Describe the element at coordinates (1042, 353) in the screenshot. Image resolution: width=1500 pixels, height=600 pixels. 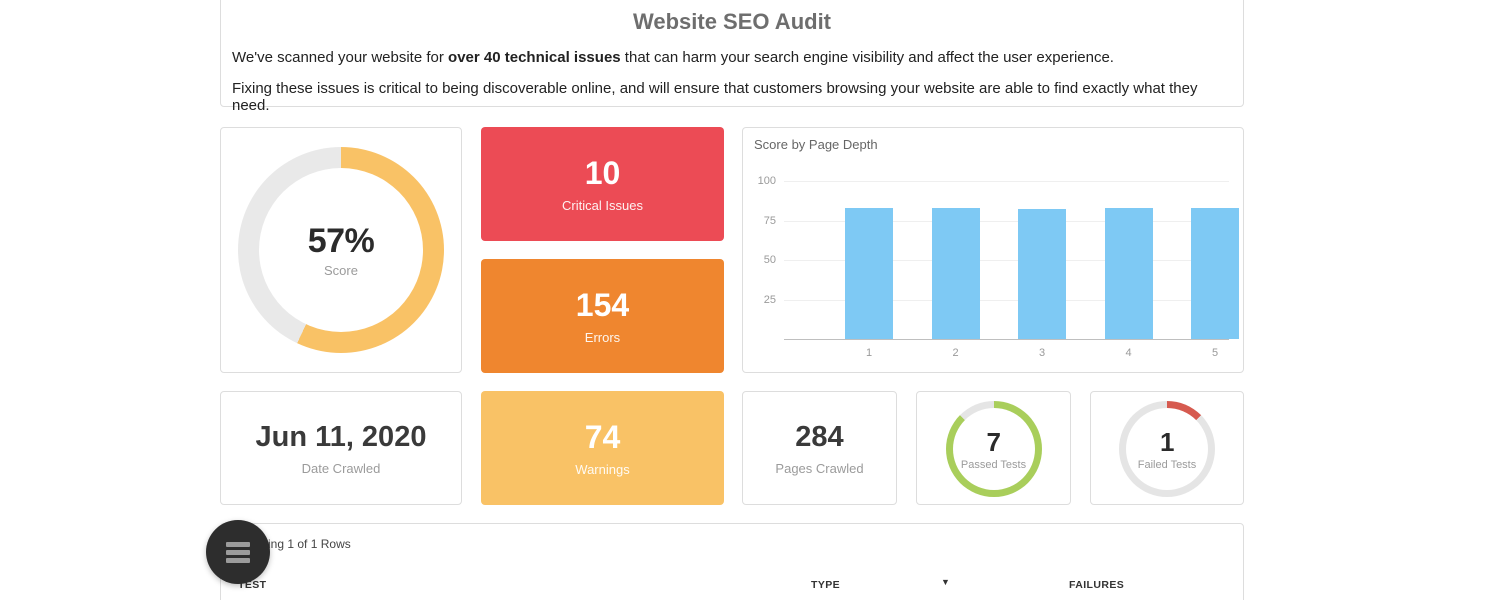
I see `x-axis-tick-3: 3` at that location.